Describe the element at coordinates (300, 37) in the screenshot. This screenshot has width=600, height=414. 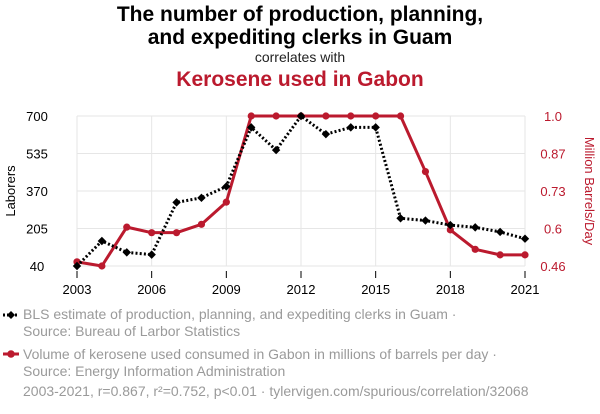
I see `chart-title-line2: and expediting clerks in Guam` at that location.